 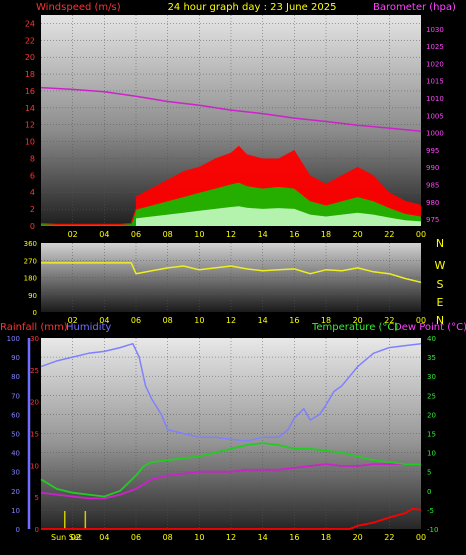 I want to click on humidity-tick: 40, so click(x=15, y=454).